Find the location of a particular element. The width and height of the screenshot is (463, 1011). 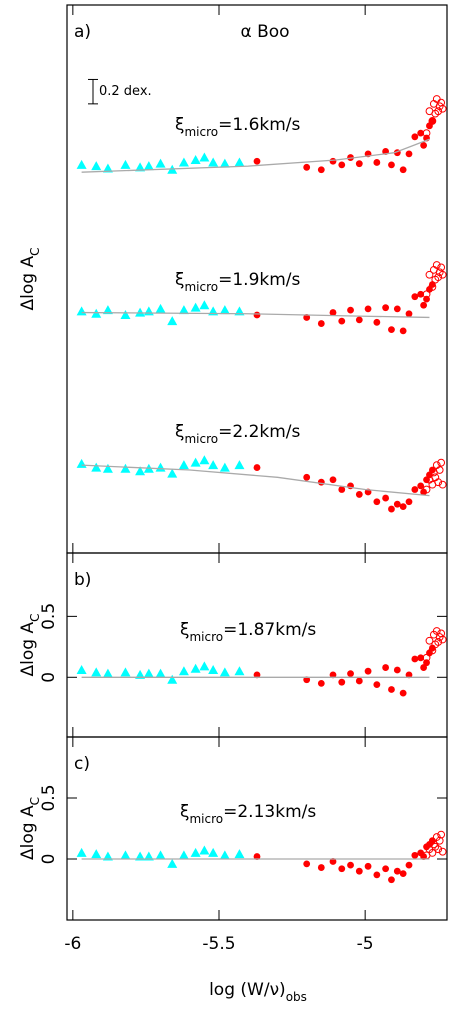

x-axis-label: log (W/ν)obs is located at coordinates (258, 992).